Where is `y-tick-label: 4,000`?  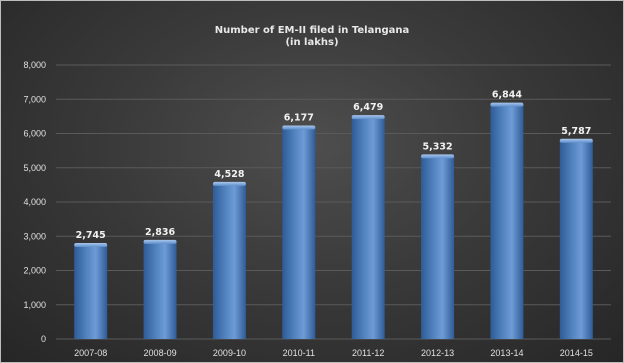
y-tick-label: 4,000 is located at coordinates (34, 202).